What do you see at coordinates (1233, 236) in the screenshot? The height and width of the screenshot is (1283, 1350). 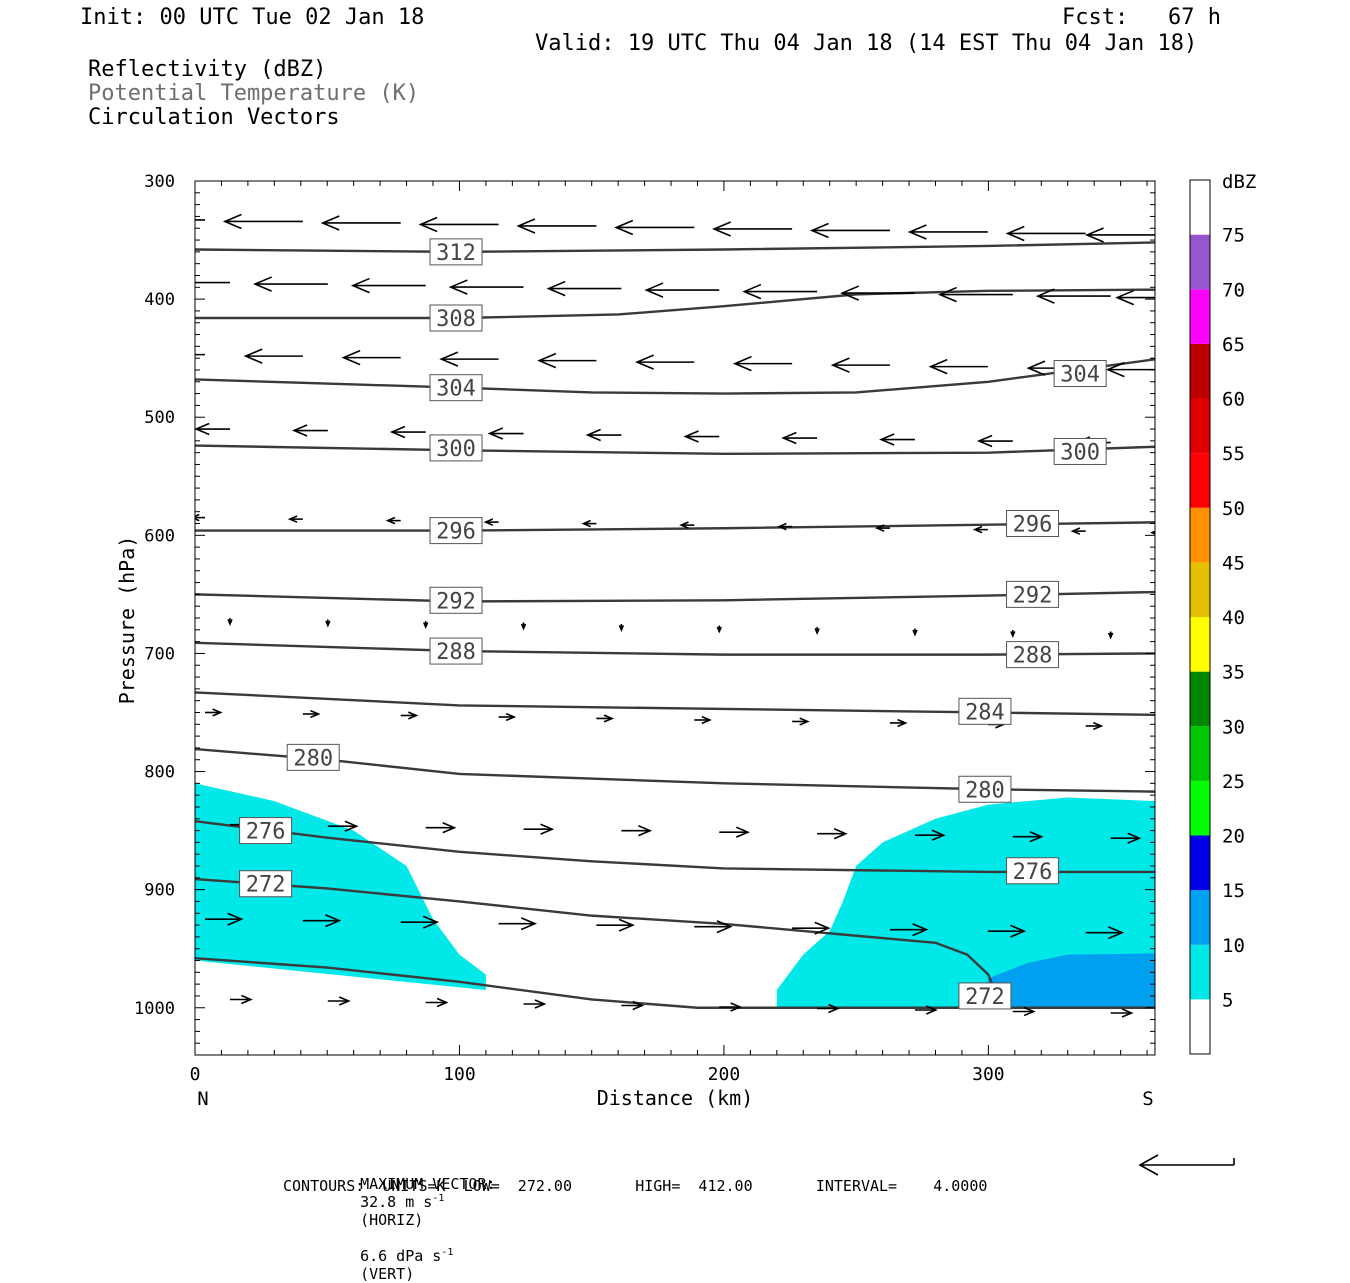 I see `colorbar-level-label: 75` at bounding box center [1233, 236].